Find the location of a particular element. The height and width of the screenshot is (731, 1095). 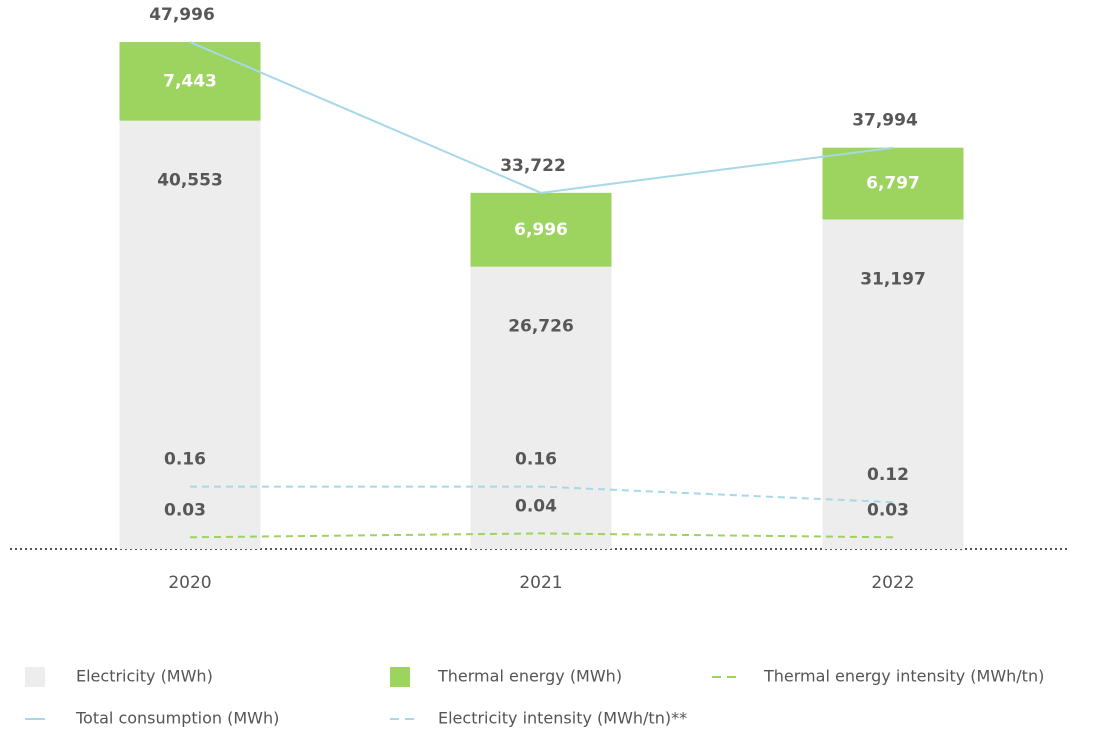

data-label: 6,996 is located at coordinates (541, 230).